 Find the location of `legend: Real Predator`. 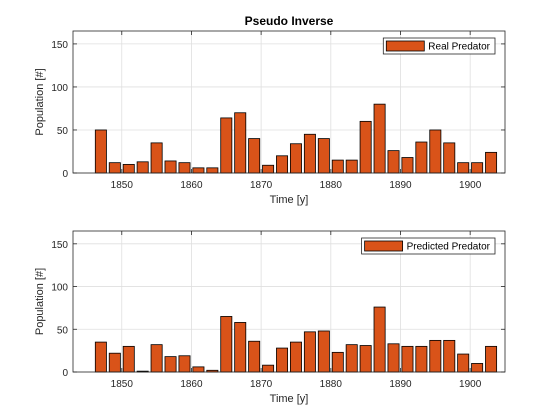

legend: Real Predator is located at coordinates (439, 46).